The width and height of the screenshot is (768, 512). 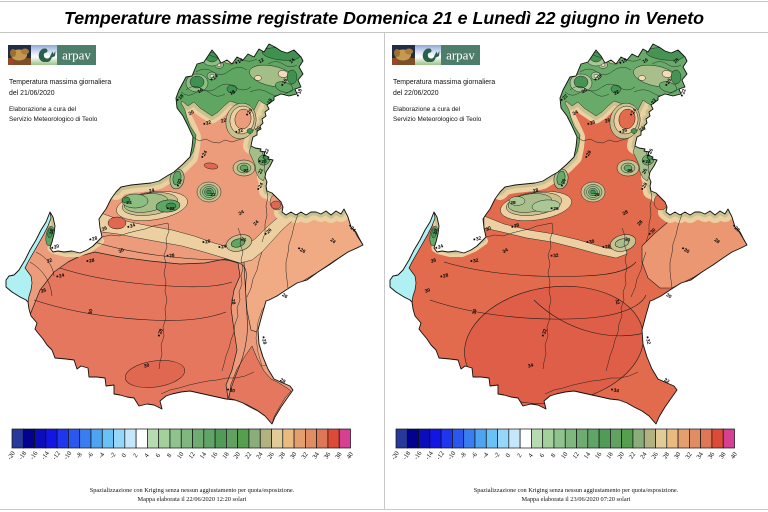 What do you see at coordinates (191, 455) in the screenshot?
I see `svg-text: 12` at bounding box center [191, 455].